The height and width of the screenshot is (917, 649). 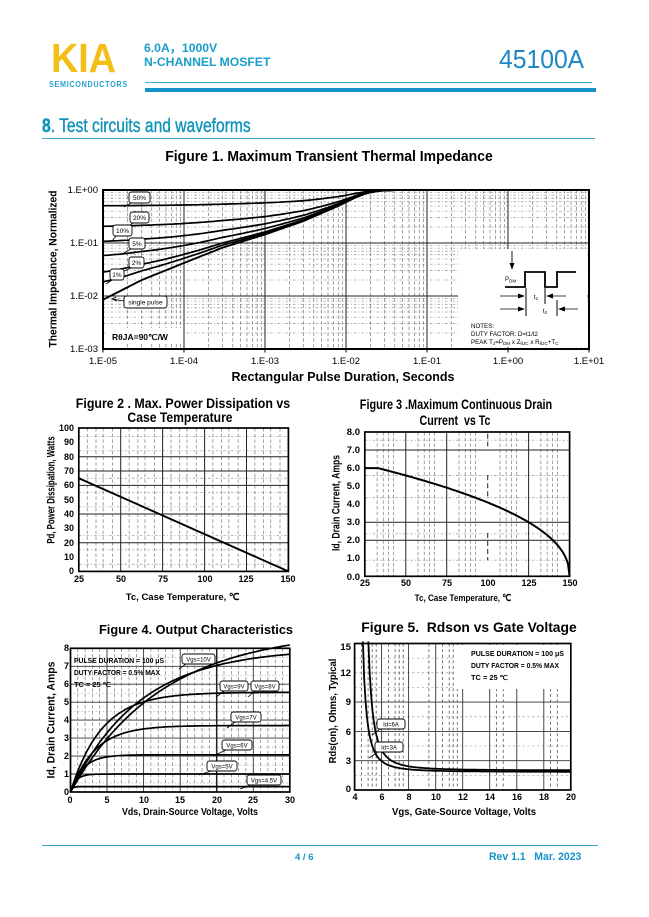 What do you see at coordinates (536, 297) in the screenshot?
I see `svg-text: t1` at bounding box center [536, 297].